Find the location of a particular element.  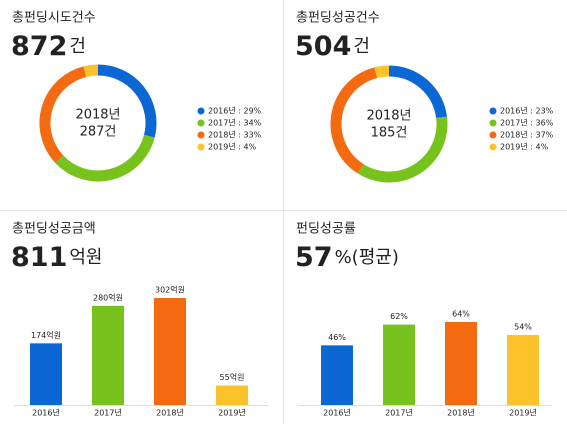

value-label: 62% is located at coordinates (399, 316).